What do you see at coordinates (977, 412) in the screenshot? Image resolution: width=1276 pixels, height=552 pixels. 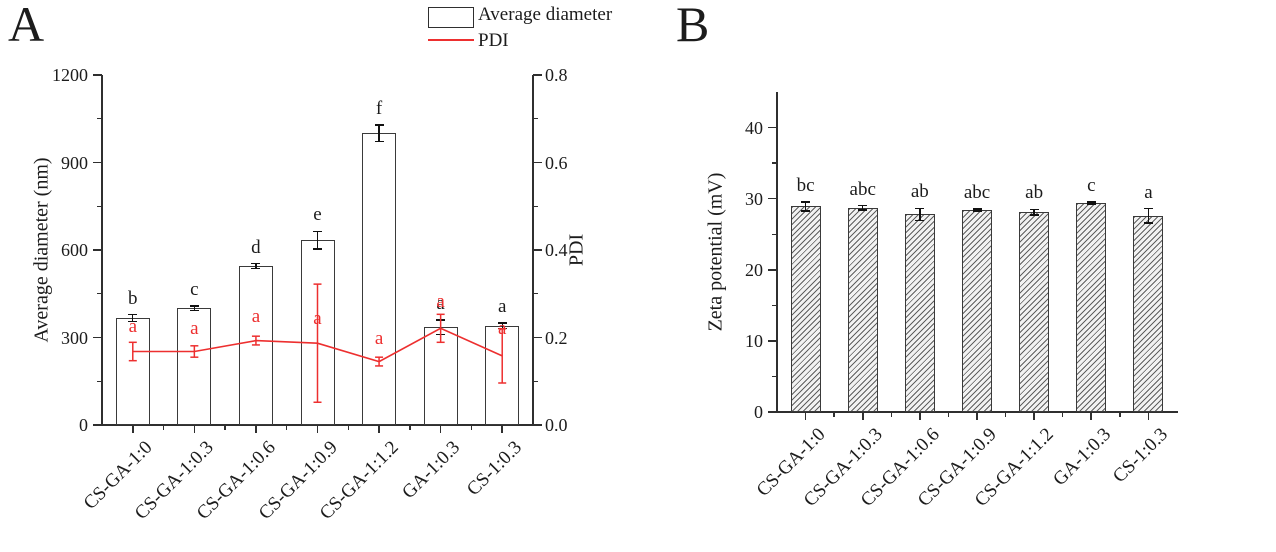 I see `x-axis-B` at bounding box center [977, 412].